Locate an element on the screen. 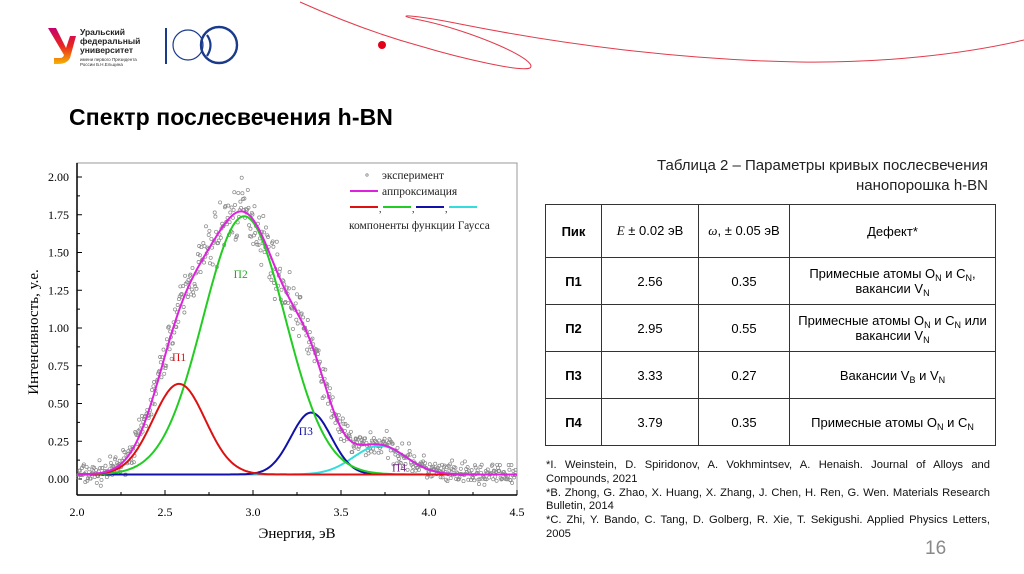 The image size is (1024, 574). defect-text: и V is located at coordinates (927, 375).